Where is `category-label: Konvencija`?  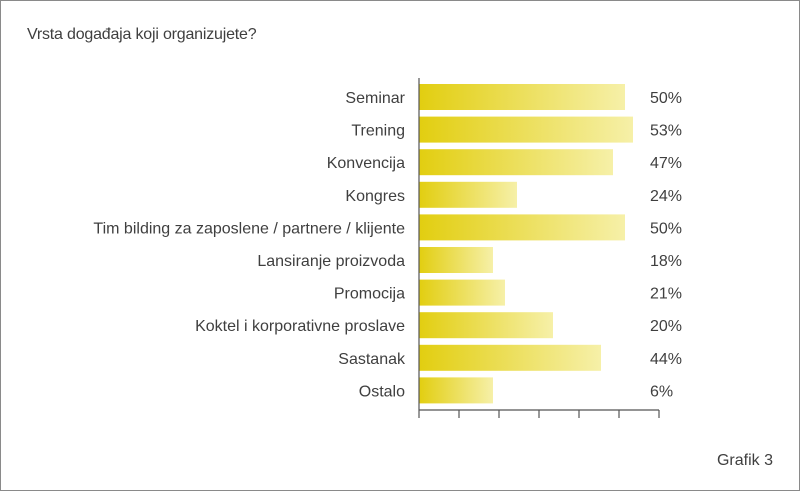 category-label: Konvencija is located at coordinates (366, 163).